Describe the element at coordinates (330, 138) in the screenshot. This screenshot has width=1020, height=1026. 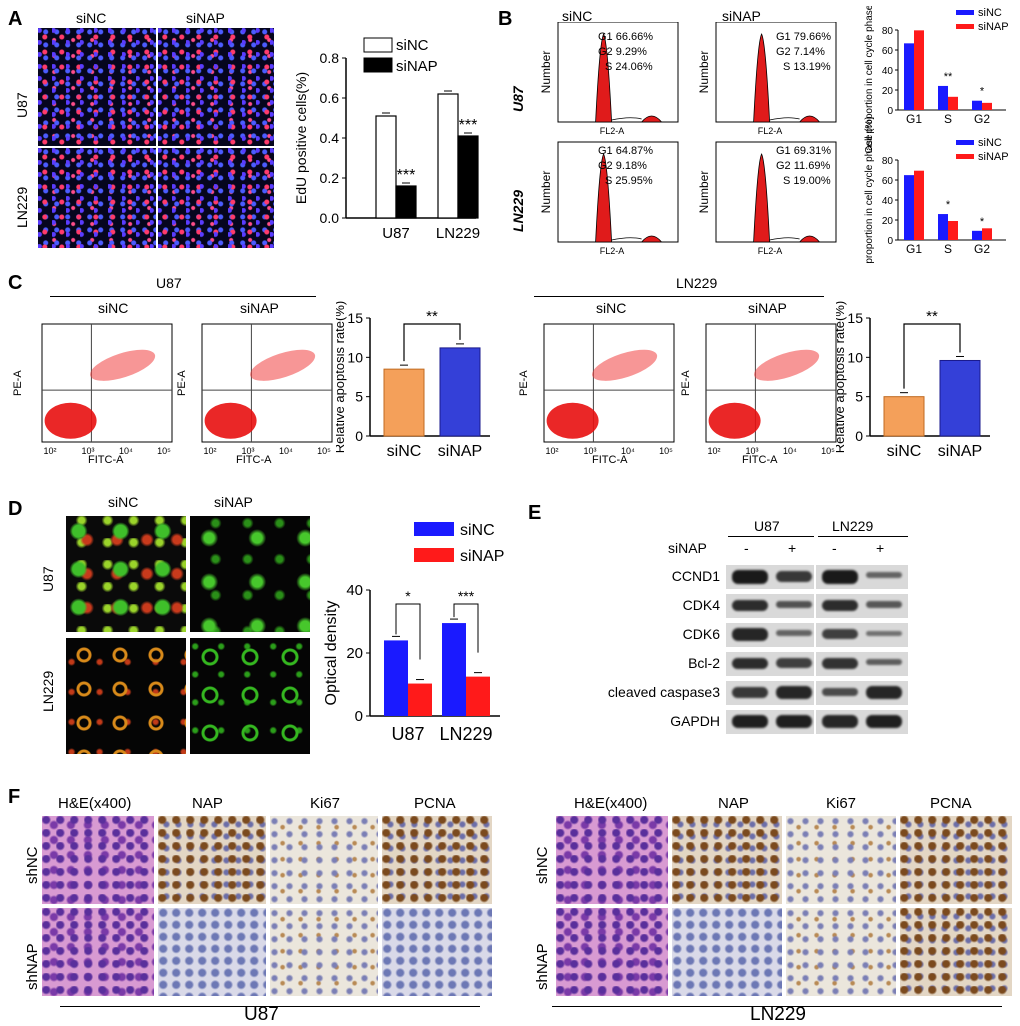
I see `a-ytick-label: 0.4` at that location.